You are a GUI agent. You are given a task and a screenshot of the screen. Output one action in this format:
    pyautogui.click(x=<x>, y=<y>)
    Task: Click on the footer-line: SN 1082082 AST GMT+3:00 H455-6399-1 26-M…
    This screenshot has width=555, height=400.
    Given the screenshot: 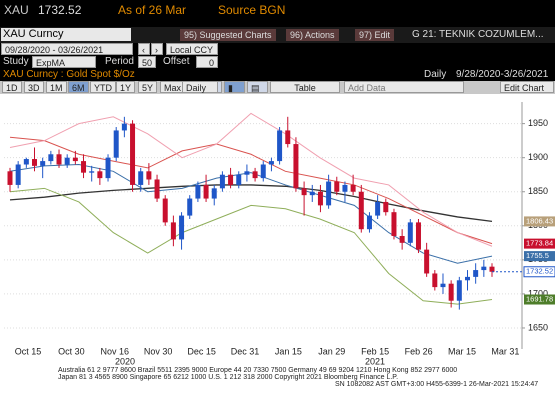 What is the action you would take?
    pyautogui.click(x=436, y=384)
    